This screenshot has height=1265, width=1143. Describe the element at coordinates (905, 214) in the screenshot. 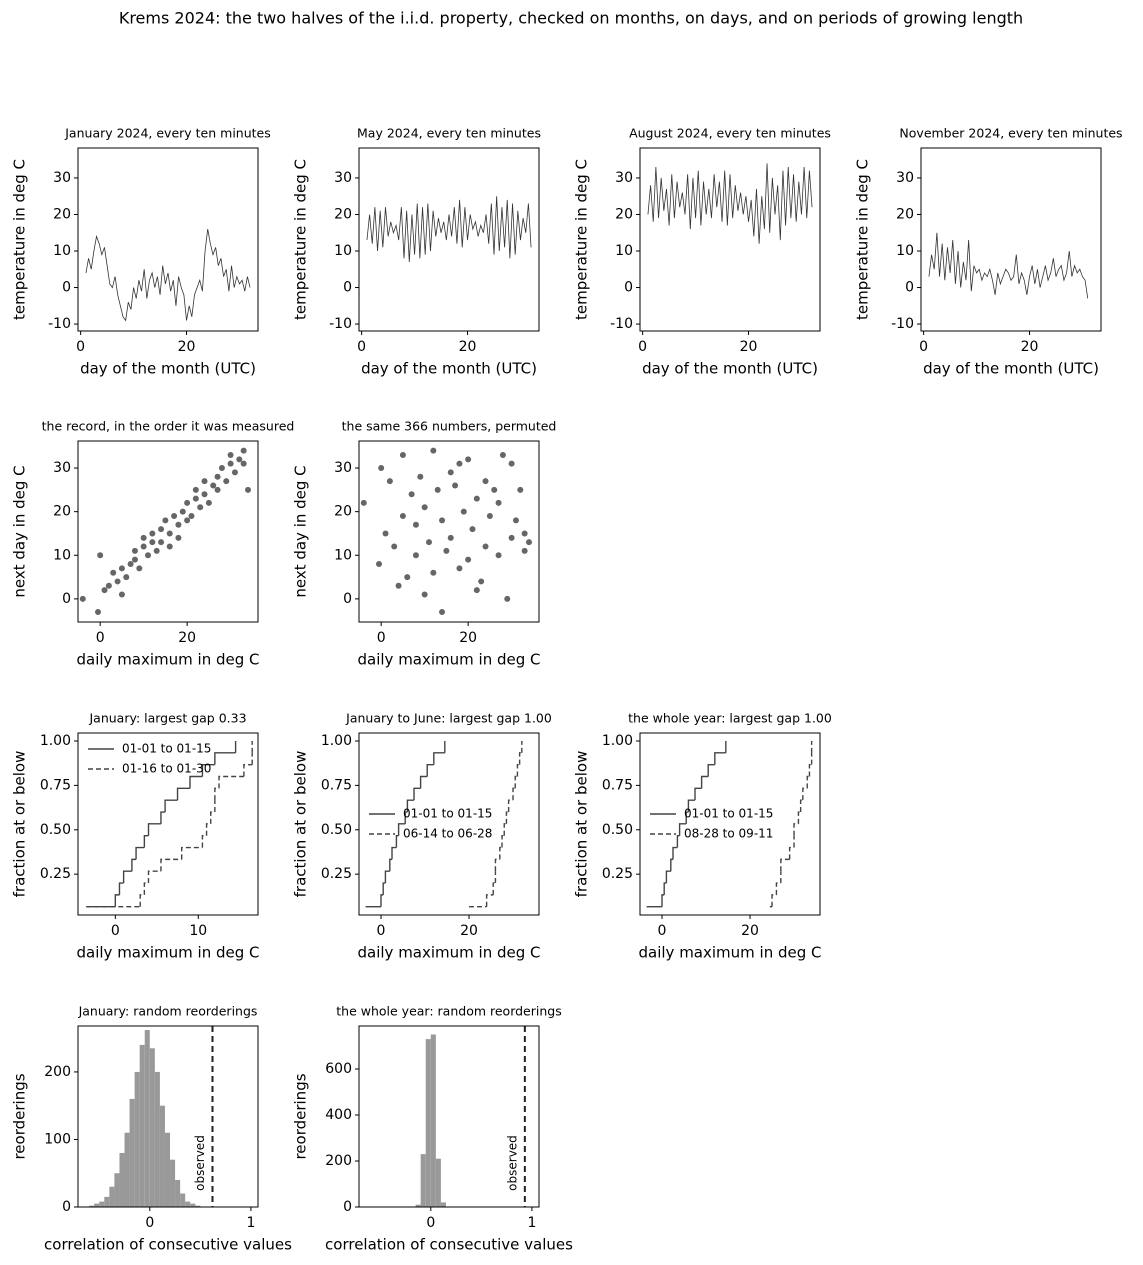

I see `y-tick-label: 20` at that location.